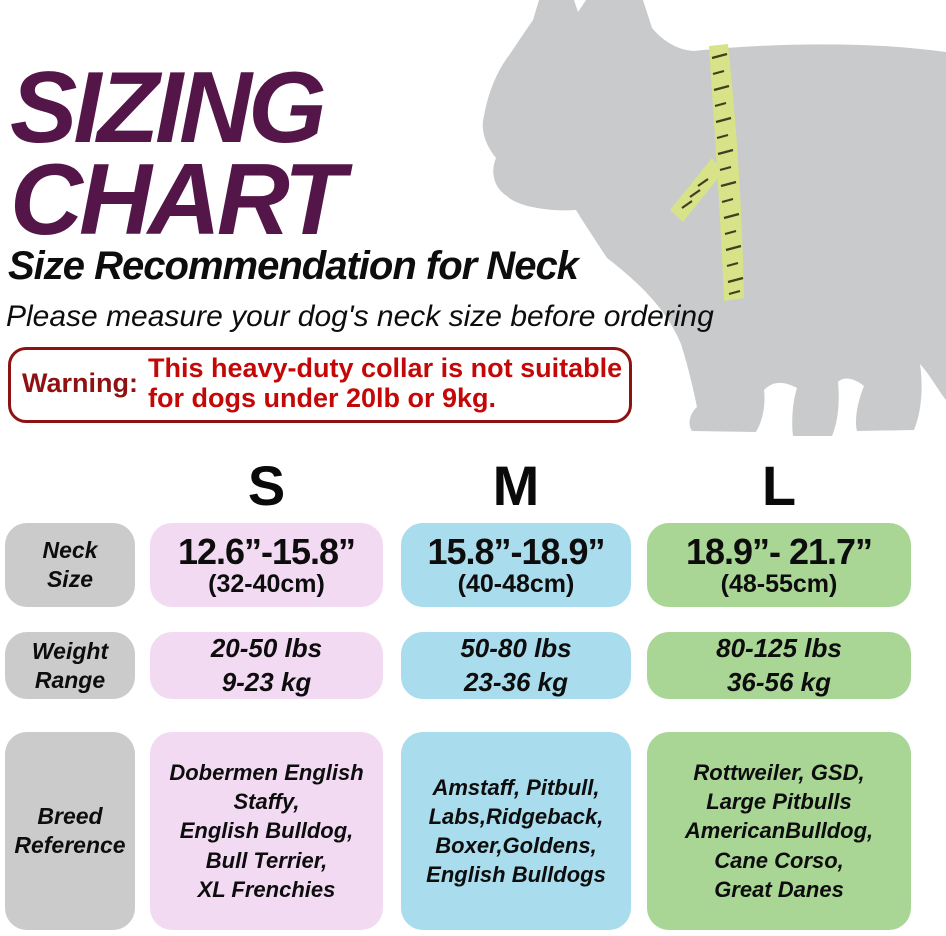  What do you see at coordinates (168, 108) in the screenshot?
I see `page-title-line1: SIZING` at bounding box center [168, 108].